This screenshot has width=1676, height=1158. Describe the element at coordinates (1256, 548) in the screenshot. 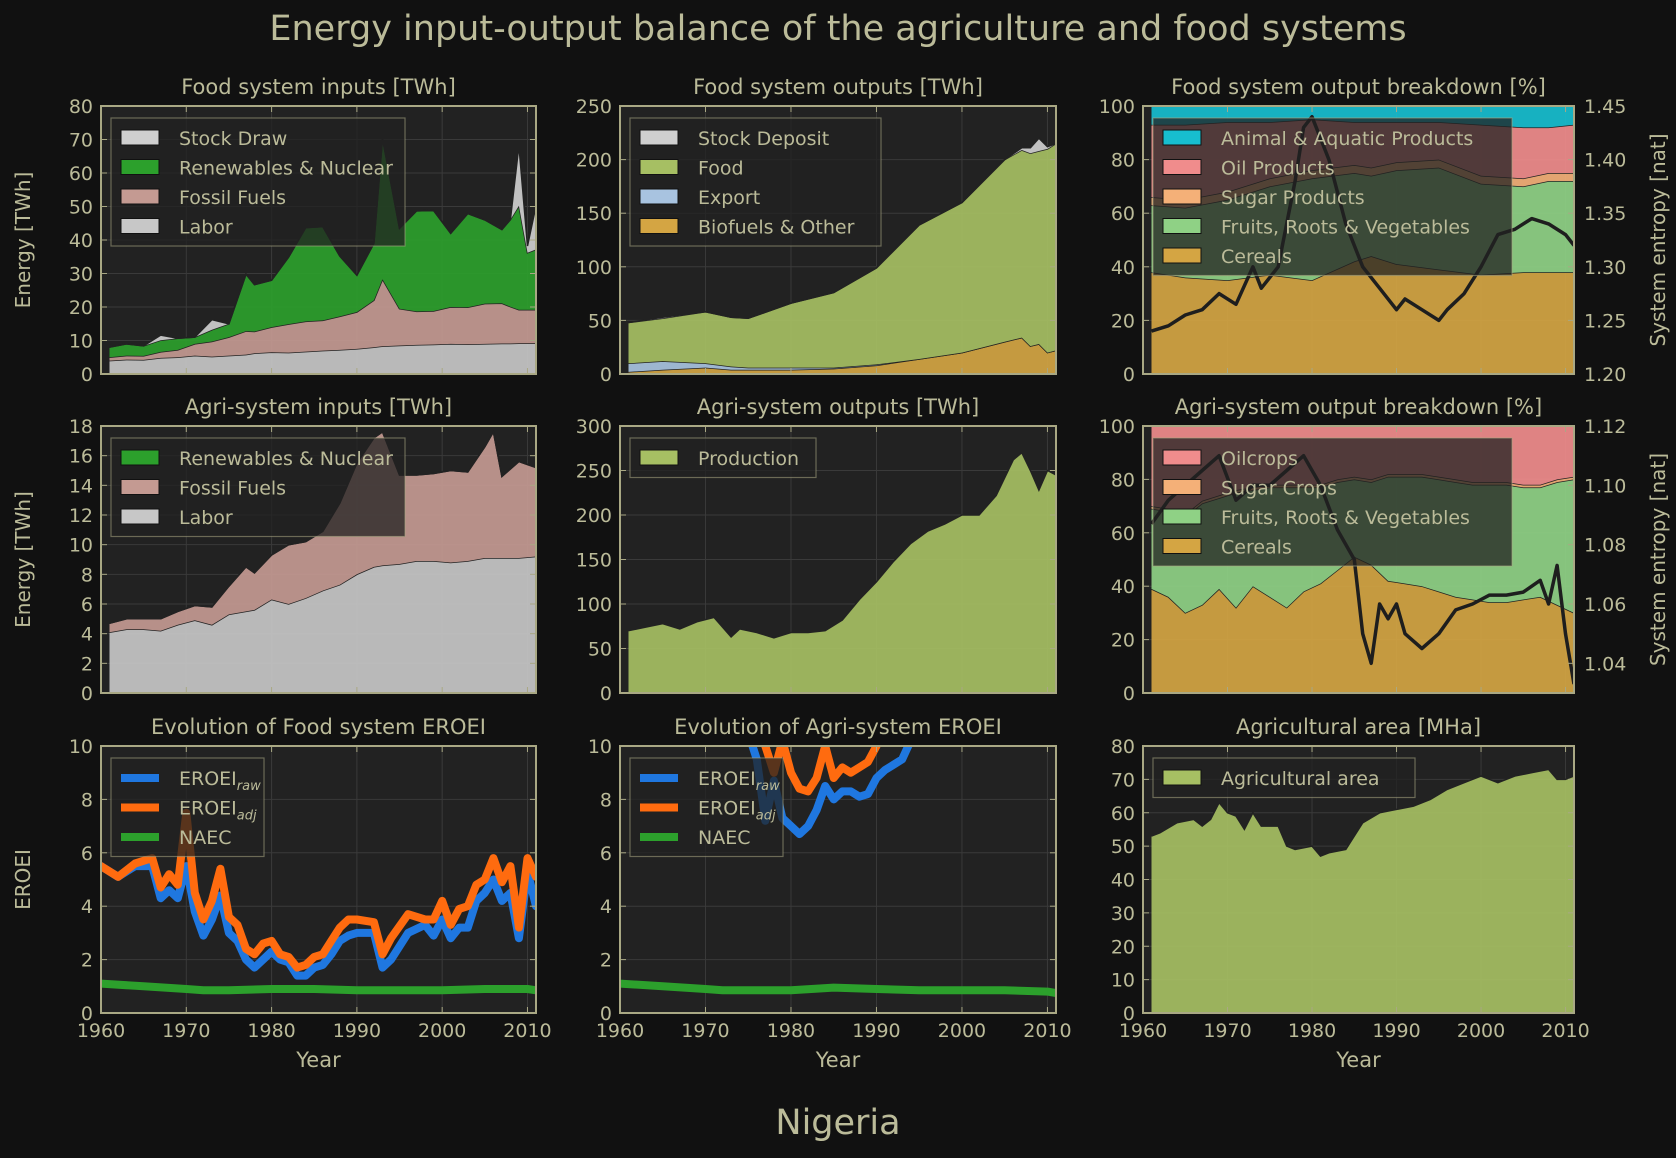

I see `legend-label: Cereals` at that location.